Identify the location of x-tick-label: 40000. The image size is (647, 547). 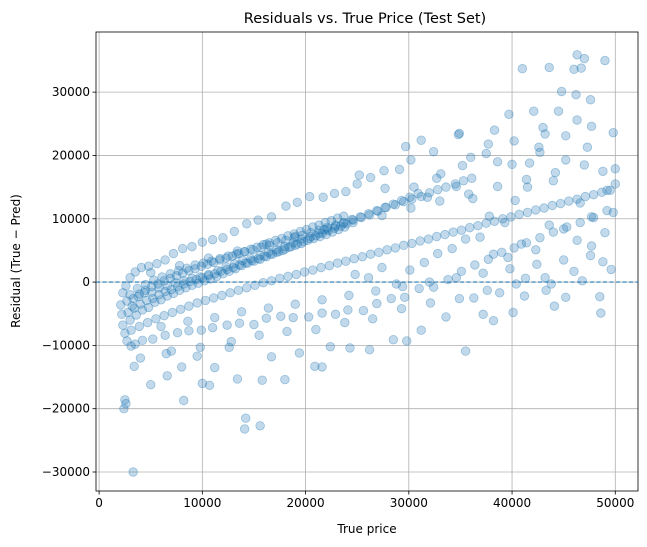
(512, 503).